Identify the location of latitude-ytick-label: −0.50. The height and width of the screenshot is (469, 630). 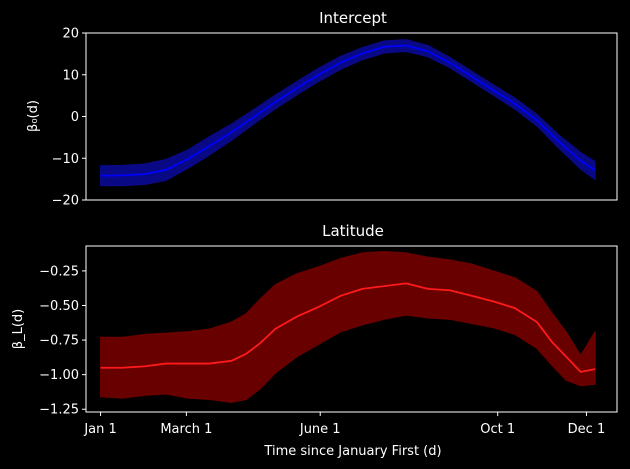
(59, 306).